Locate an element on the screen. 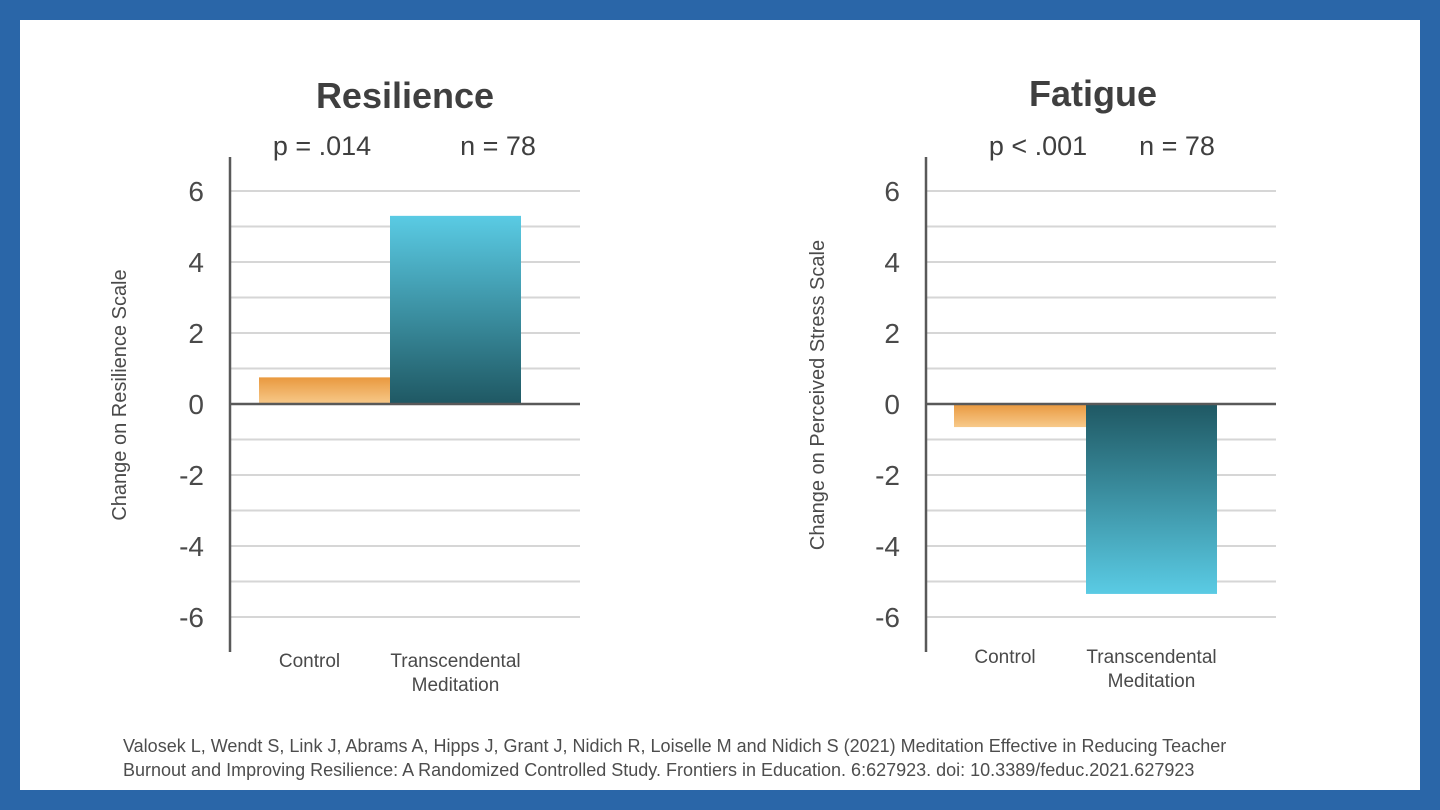 The image size is (1440, 810). resilience-category-label: Meditation is located at coordinates (456, 685).